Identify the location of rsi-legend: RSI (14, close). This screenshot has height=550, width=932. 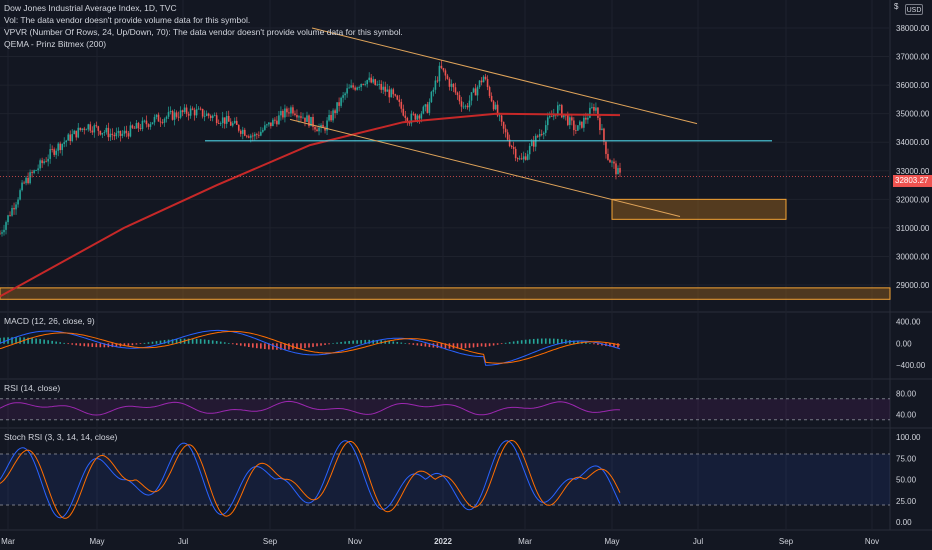
(32, 388).